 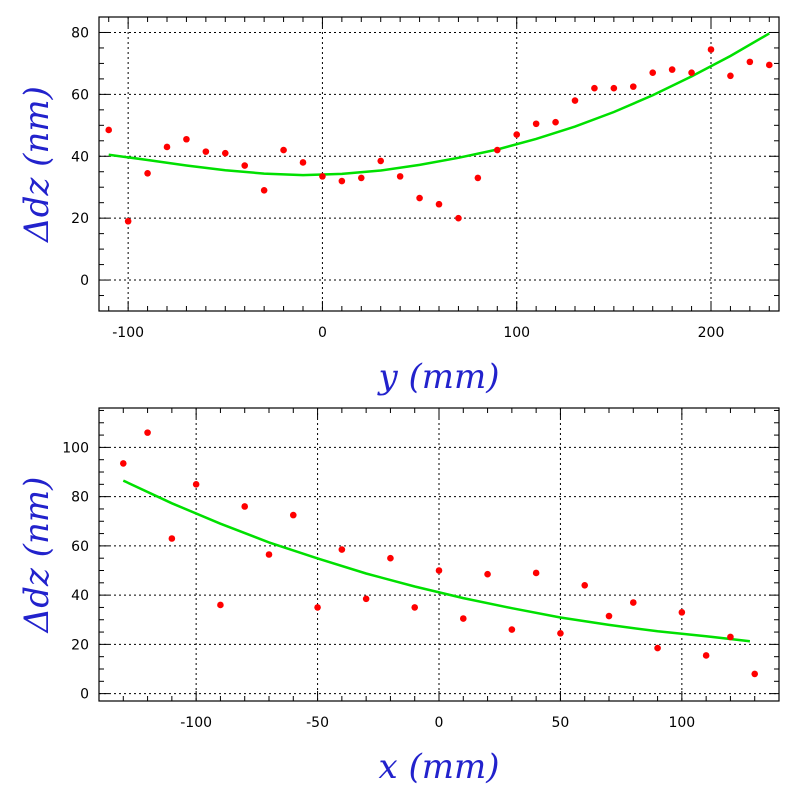 I want to click on x-axis-title: y (mm), so click(x=437, y=377).